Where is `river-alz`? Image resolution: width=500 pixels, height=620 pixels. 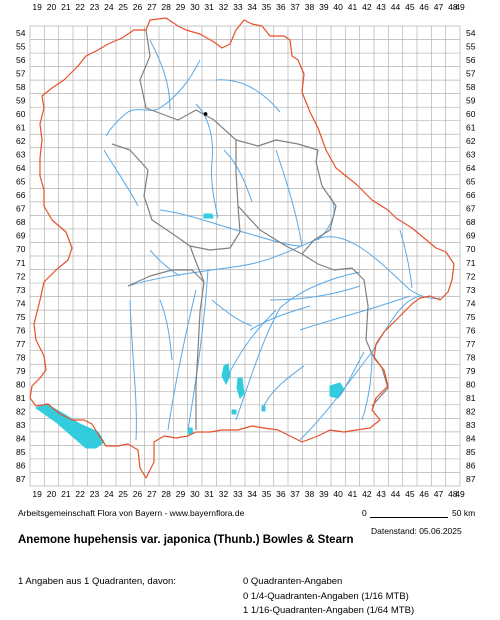
river-alz is located at coordinates (352, 374).